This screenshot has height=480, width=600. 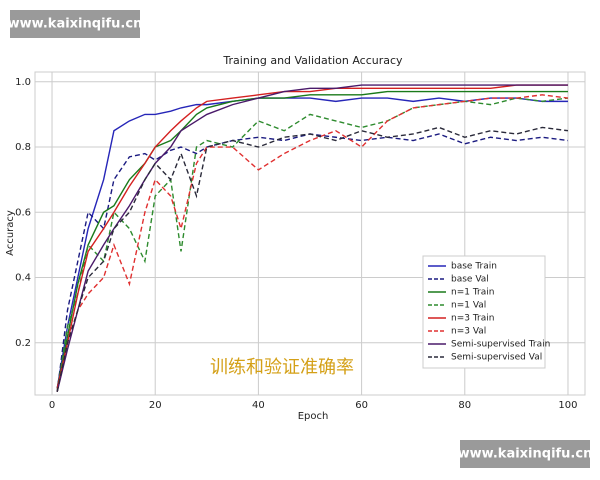 I want to click on y-tick-label: 0.8, so click(x=23, y=147).